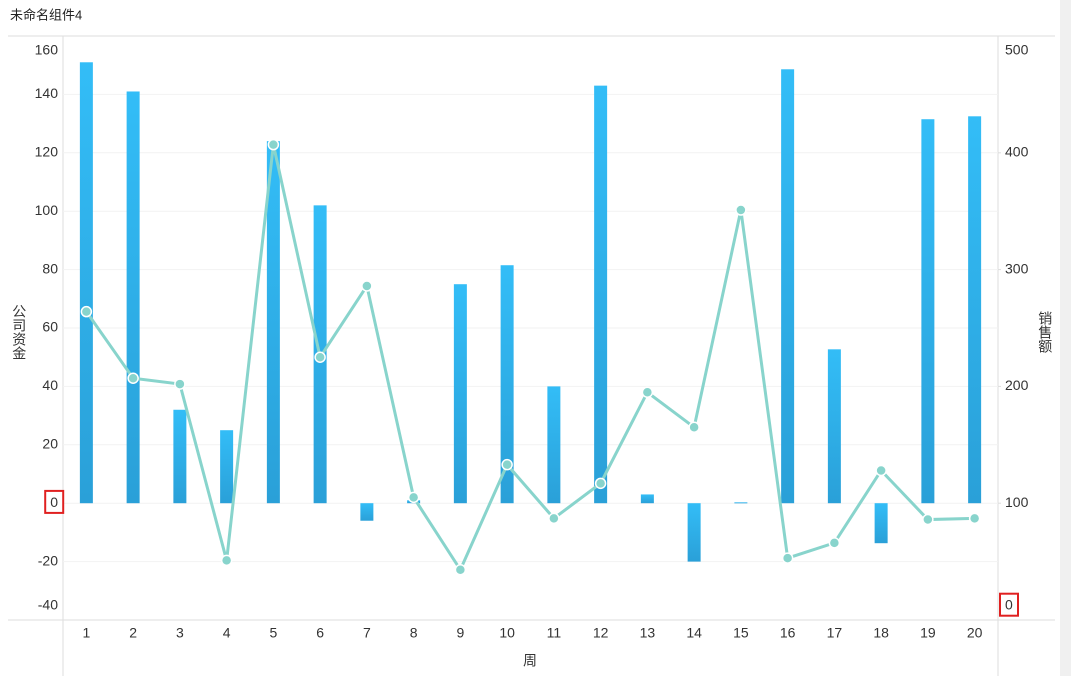 The height and width of the screenshot is (676, 1071). Describe the element at coordinates (554, 633) in the screenshot. I see `x-tick-label: 11` at that location.